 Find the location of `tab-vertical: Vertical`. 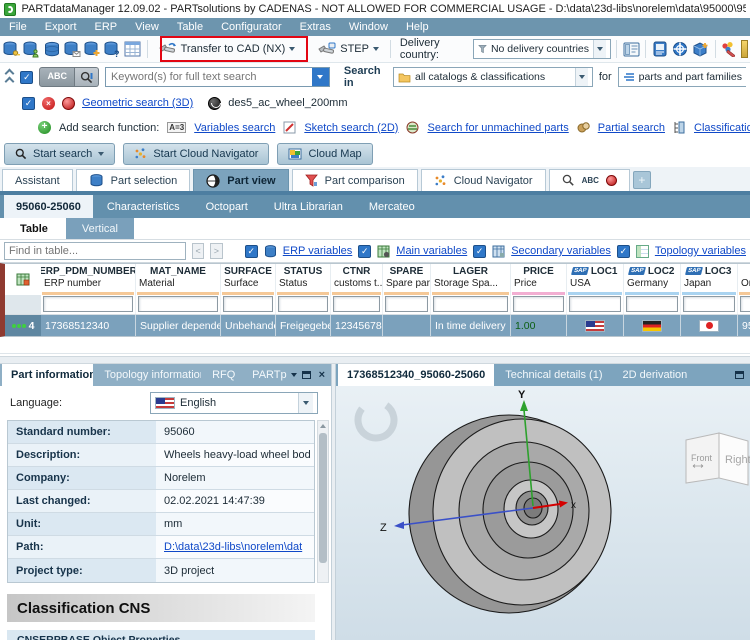

tab-vertical: Vertical is located at coordinates (99, 228).